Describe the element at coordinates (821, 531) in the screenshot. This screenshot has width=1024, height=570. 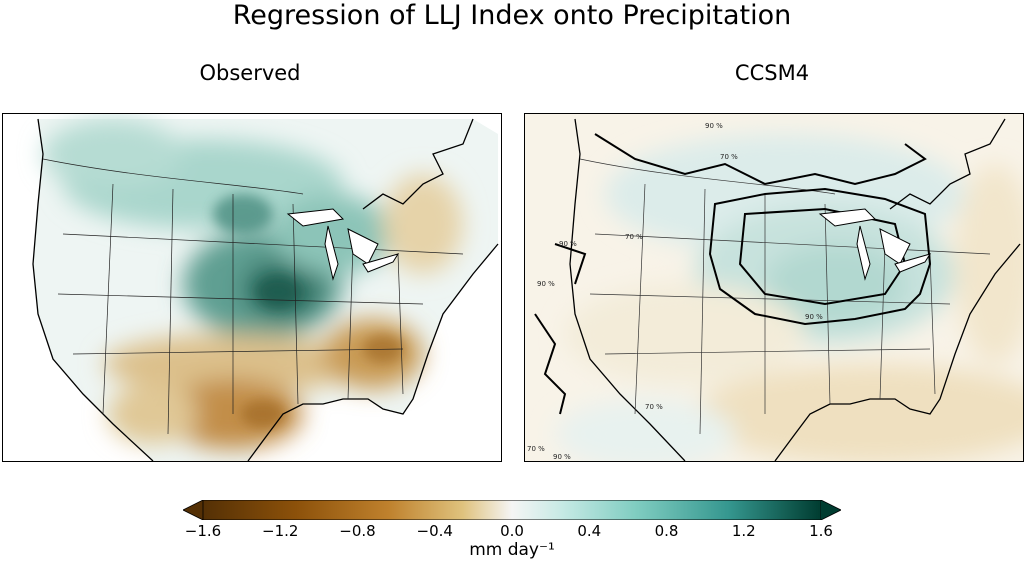
I see `colorbar-tick: 1.6` at that location.